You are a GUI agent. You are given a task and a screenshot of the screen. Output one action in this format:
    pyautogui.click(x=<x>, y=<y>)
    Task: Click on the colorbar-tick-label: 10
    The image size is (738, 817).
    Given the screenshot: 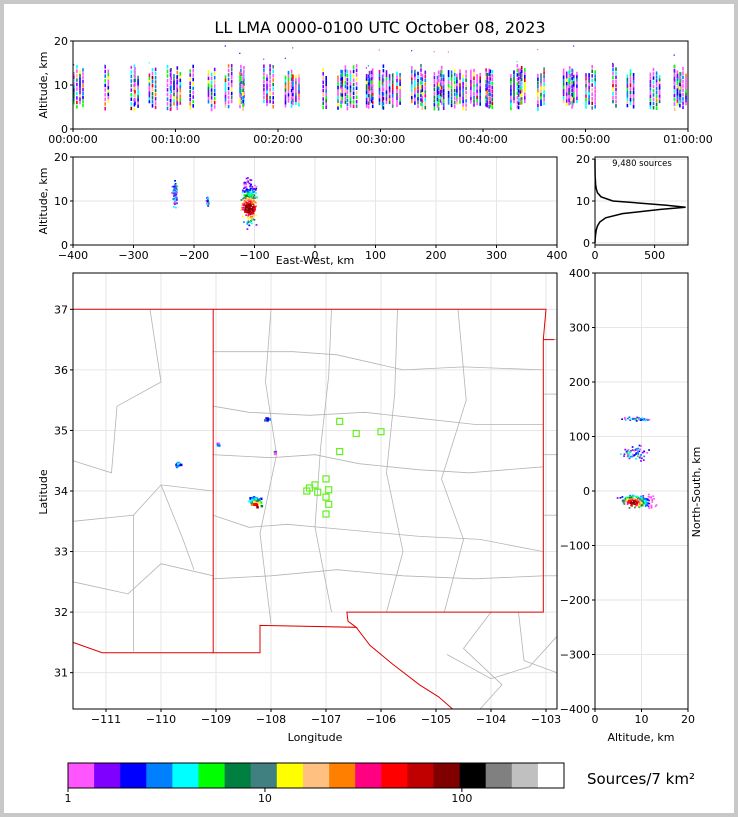 What is the action you would take?
    pyautogui.click(x=265, y=798)
    